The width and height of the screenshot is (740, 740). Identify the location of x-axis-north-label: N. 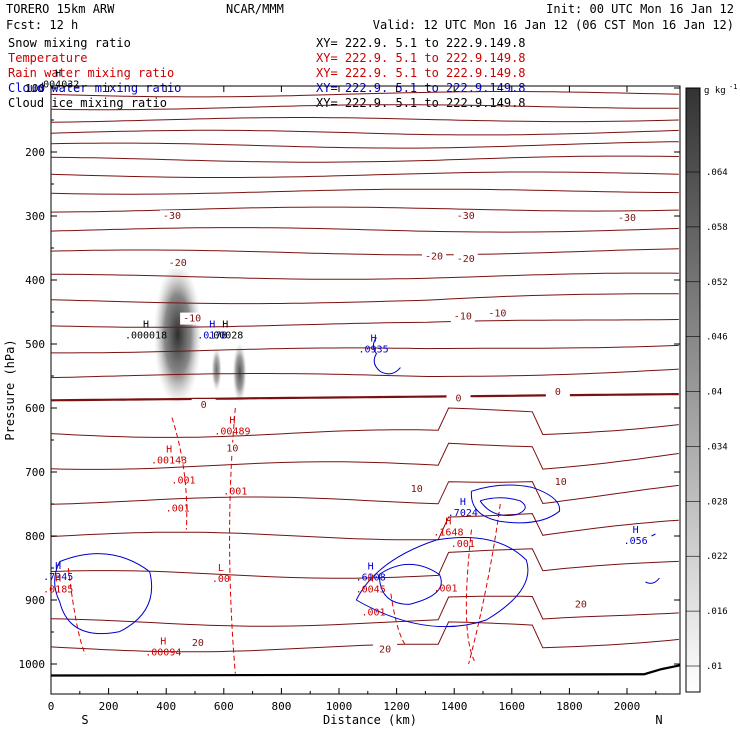
(658, 720).